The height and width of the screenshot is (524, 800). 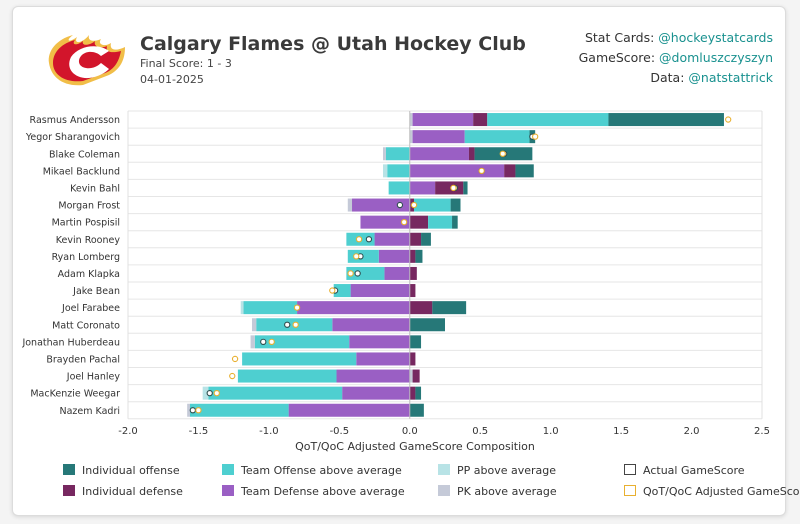 I want to click on credit-data: Data: @natstattrick, so click(x=676, y=78).